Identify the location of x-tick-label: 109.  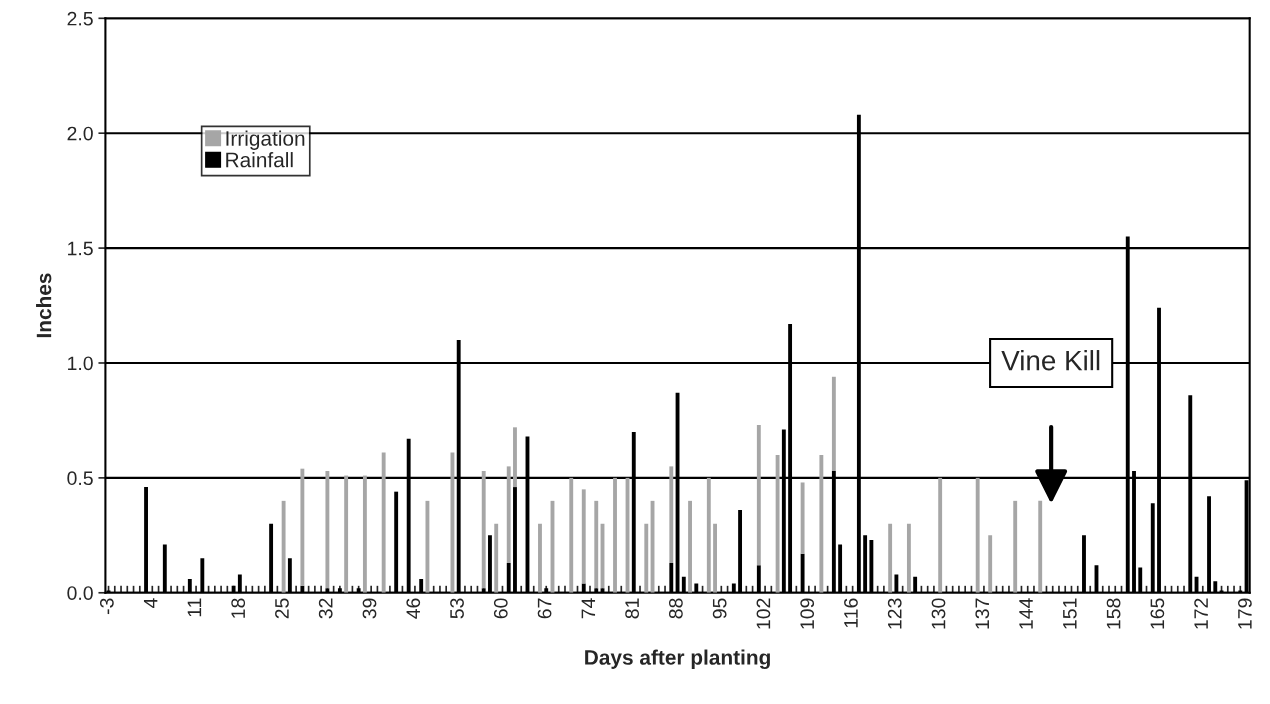
(807, 613).